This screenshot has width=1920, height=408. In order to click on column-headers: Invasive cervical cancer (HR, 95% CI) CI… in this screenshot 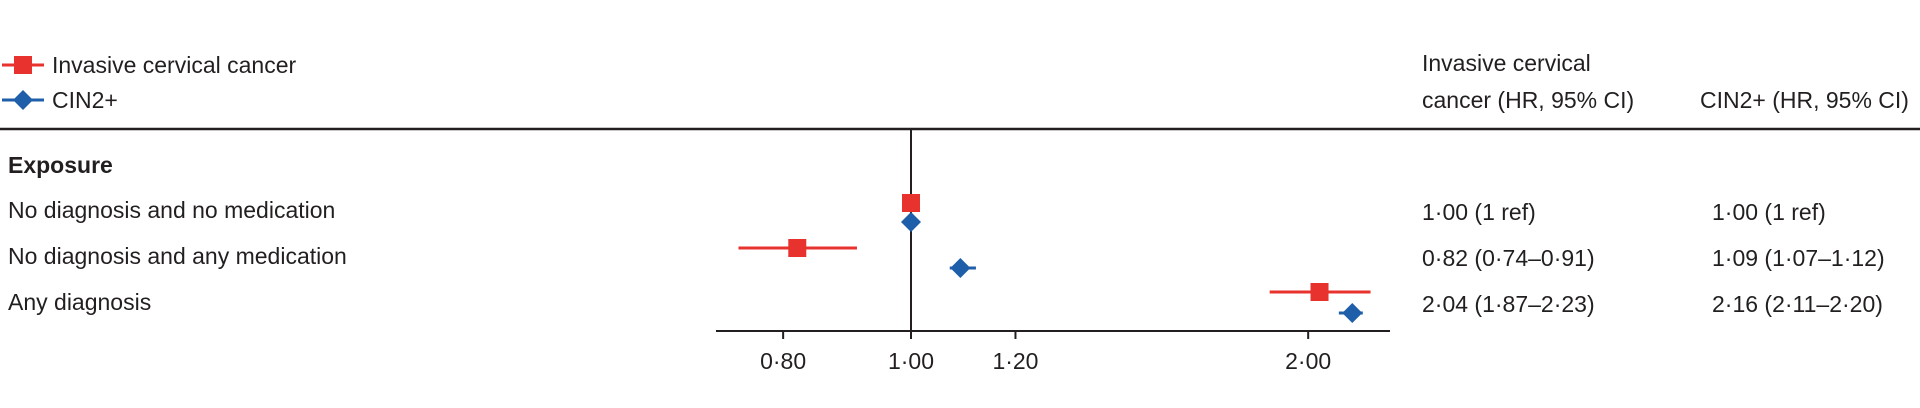, I will do `click(1665, 81)`.